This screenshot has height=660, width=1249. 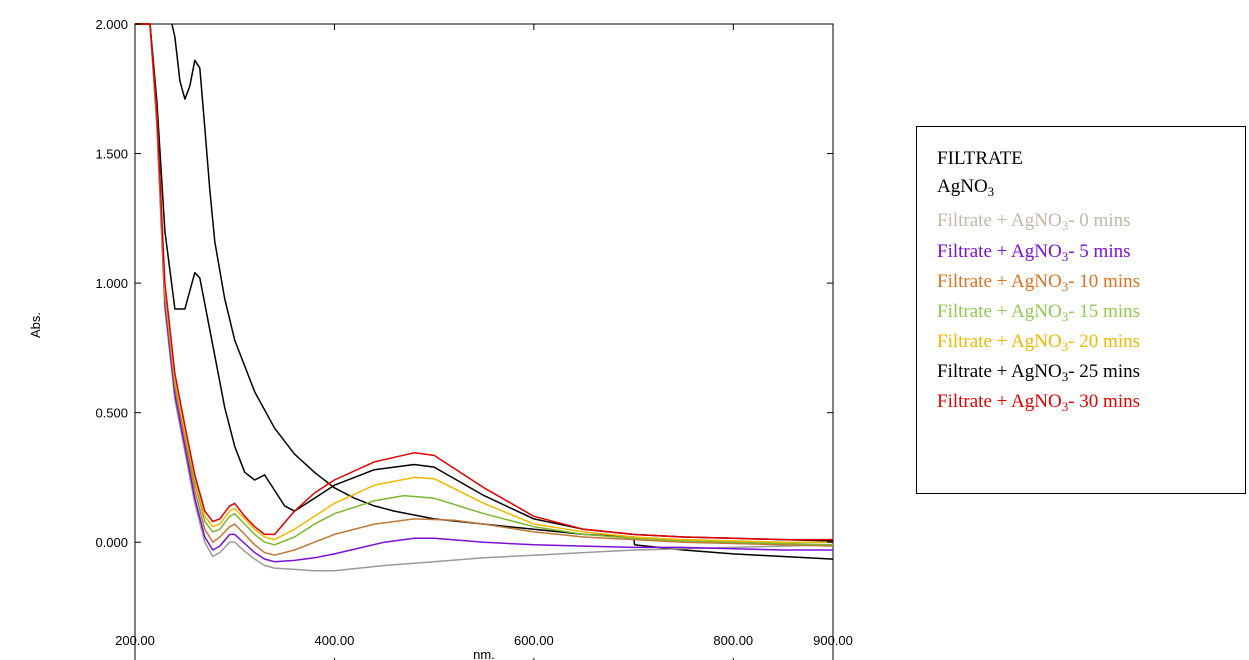 What do you see at coordinates (135, 640) in the screenshot?
I see `x-tick-label: 200.00` at bounding box center [135, 640].